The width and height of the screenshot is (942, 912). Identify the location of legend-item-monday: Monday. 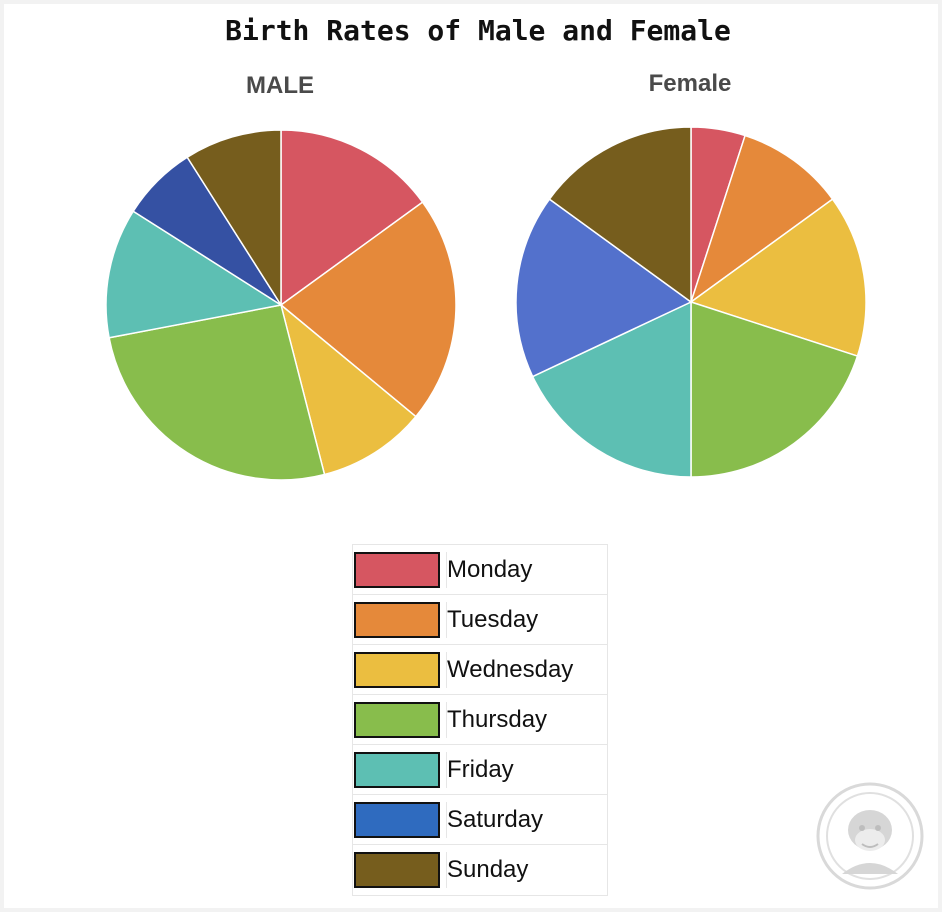
(480, 570).